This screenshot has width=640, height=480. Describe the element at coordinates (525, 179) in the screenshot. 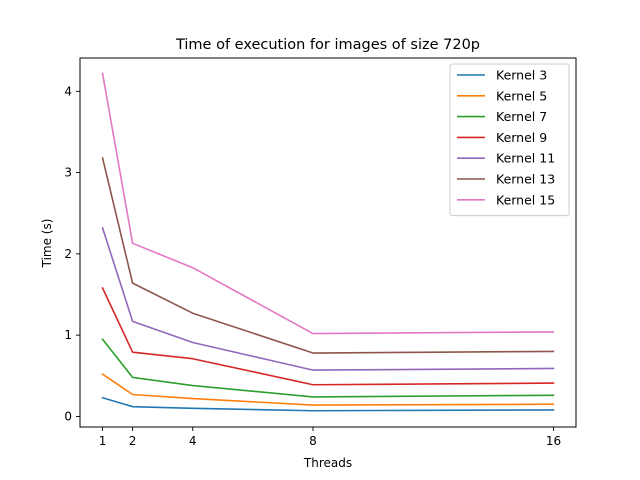

I see `legend-entry-label: Kernel 13` at that location.